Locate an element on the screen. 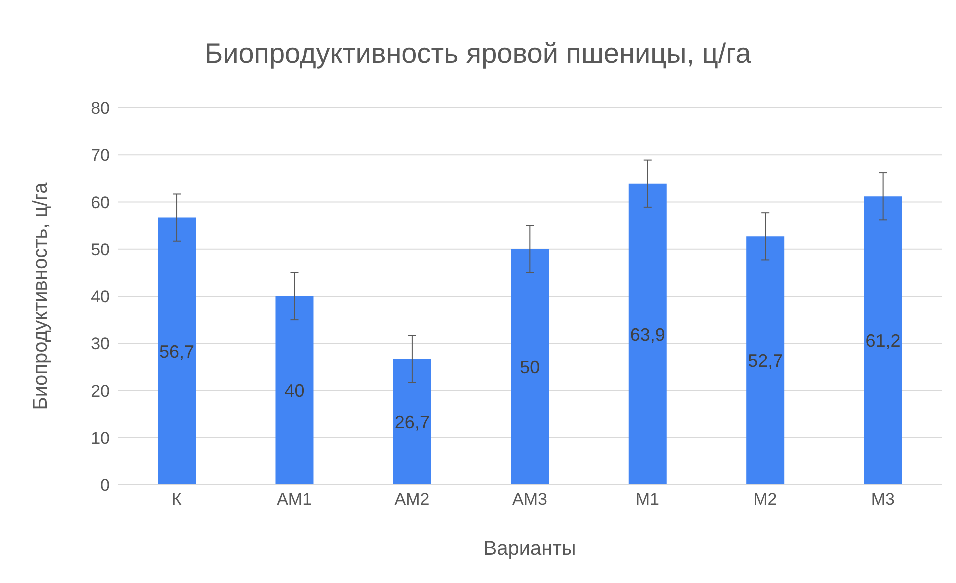  data-label: 56,7 is located at coordinates (177, 352).